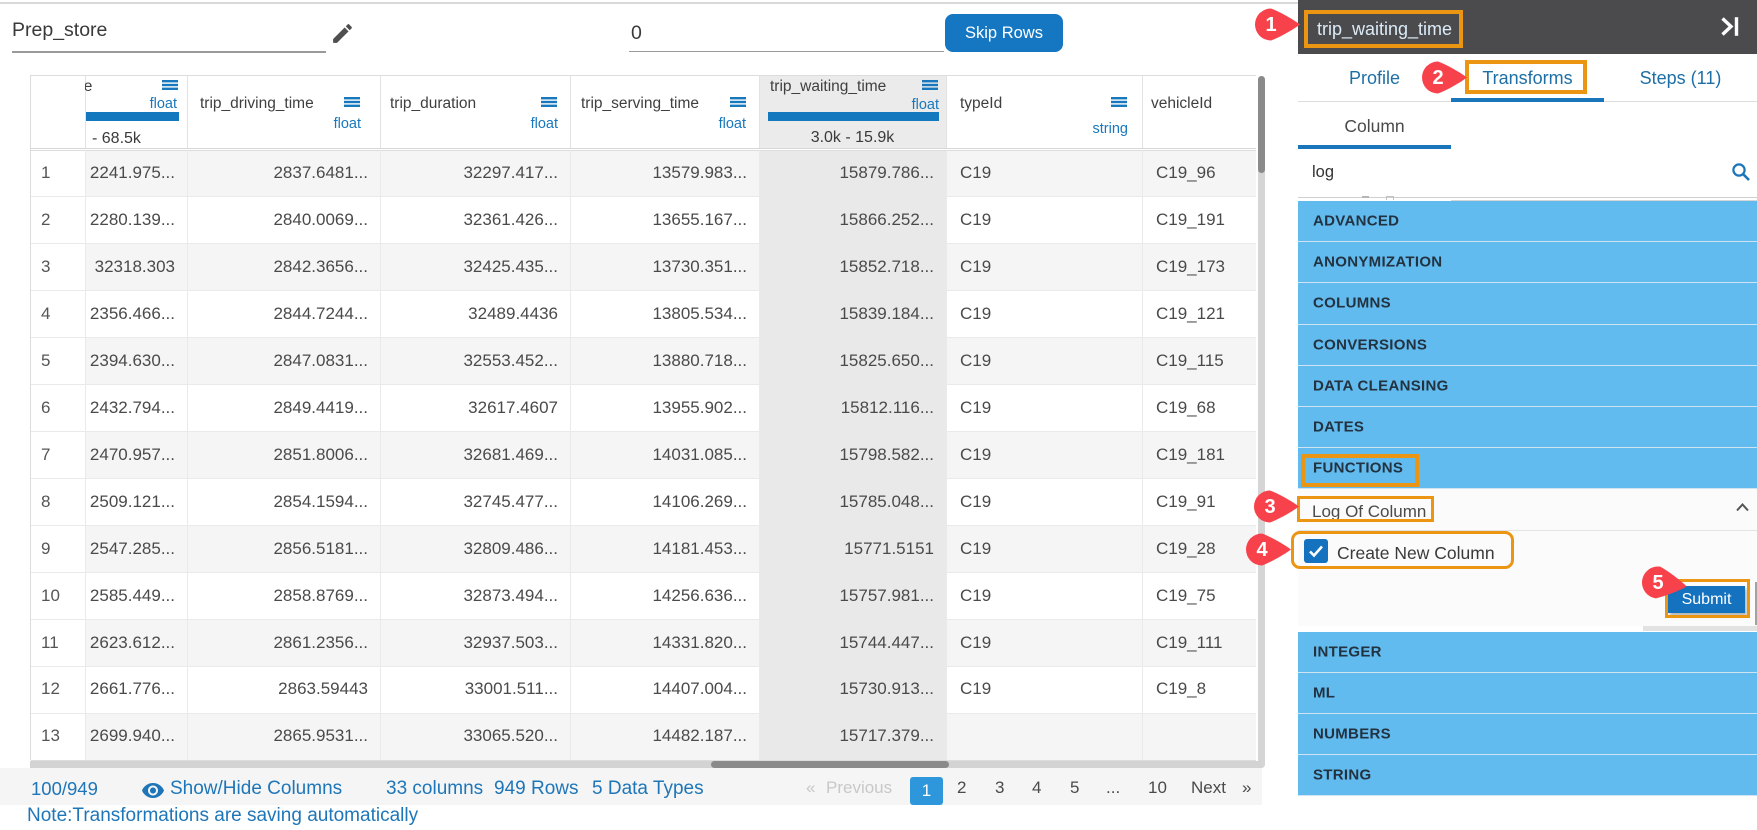 The height and width of the screenshot is (830, 1757). Describe the element at coordinates (1262, 550) in the screenshot. I see `svg-text: 4` at that location.